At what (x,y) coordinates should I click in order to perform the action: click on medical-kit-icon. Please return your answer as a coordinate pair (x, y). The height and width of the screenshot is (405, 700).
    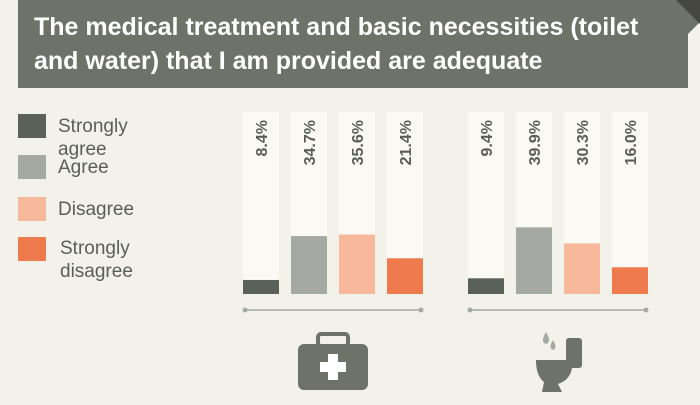
    Looking at the image, I should click on (333, 361).